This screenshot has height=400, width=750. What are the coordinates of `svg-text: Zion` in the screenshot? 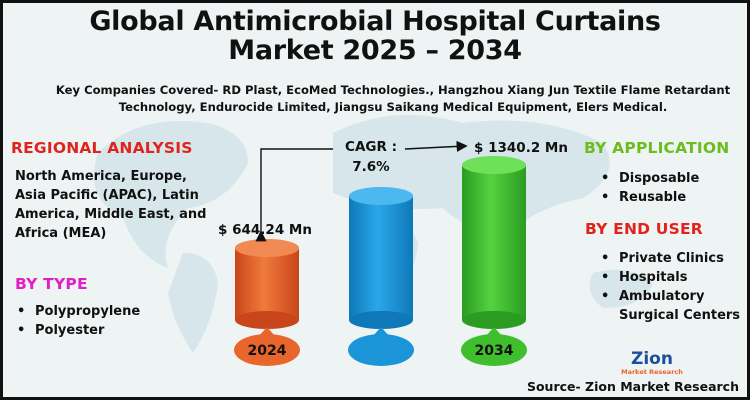 It's located at (652, 359).